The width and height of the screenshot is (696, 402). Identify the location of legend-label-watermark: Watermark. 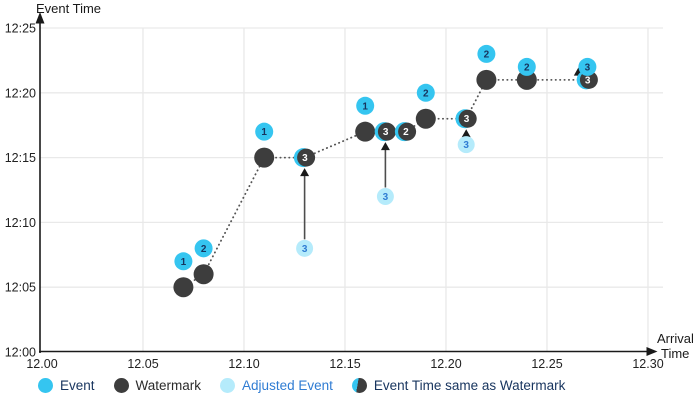
(168, 385).